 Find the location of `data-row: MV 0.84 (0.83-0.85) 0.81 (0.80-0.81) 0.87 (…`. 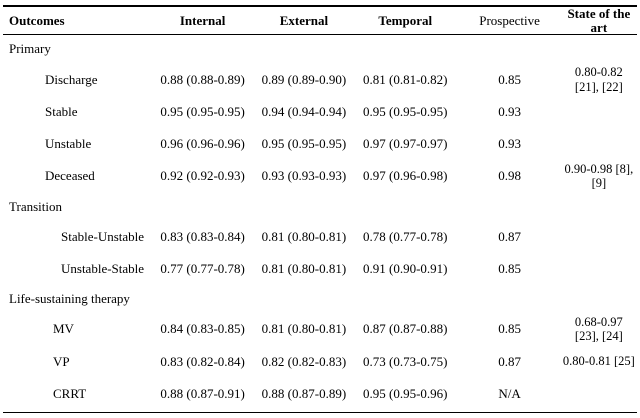

data-row: MV 0.84 (0.83-0.85) 0.81 (0.80-0.81) 0.87 (… is located at coordinates (320, 329).